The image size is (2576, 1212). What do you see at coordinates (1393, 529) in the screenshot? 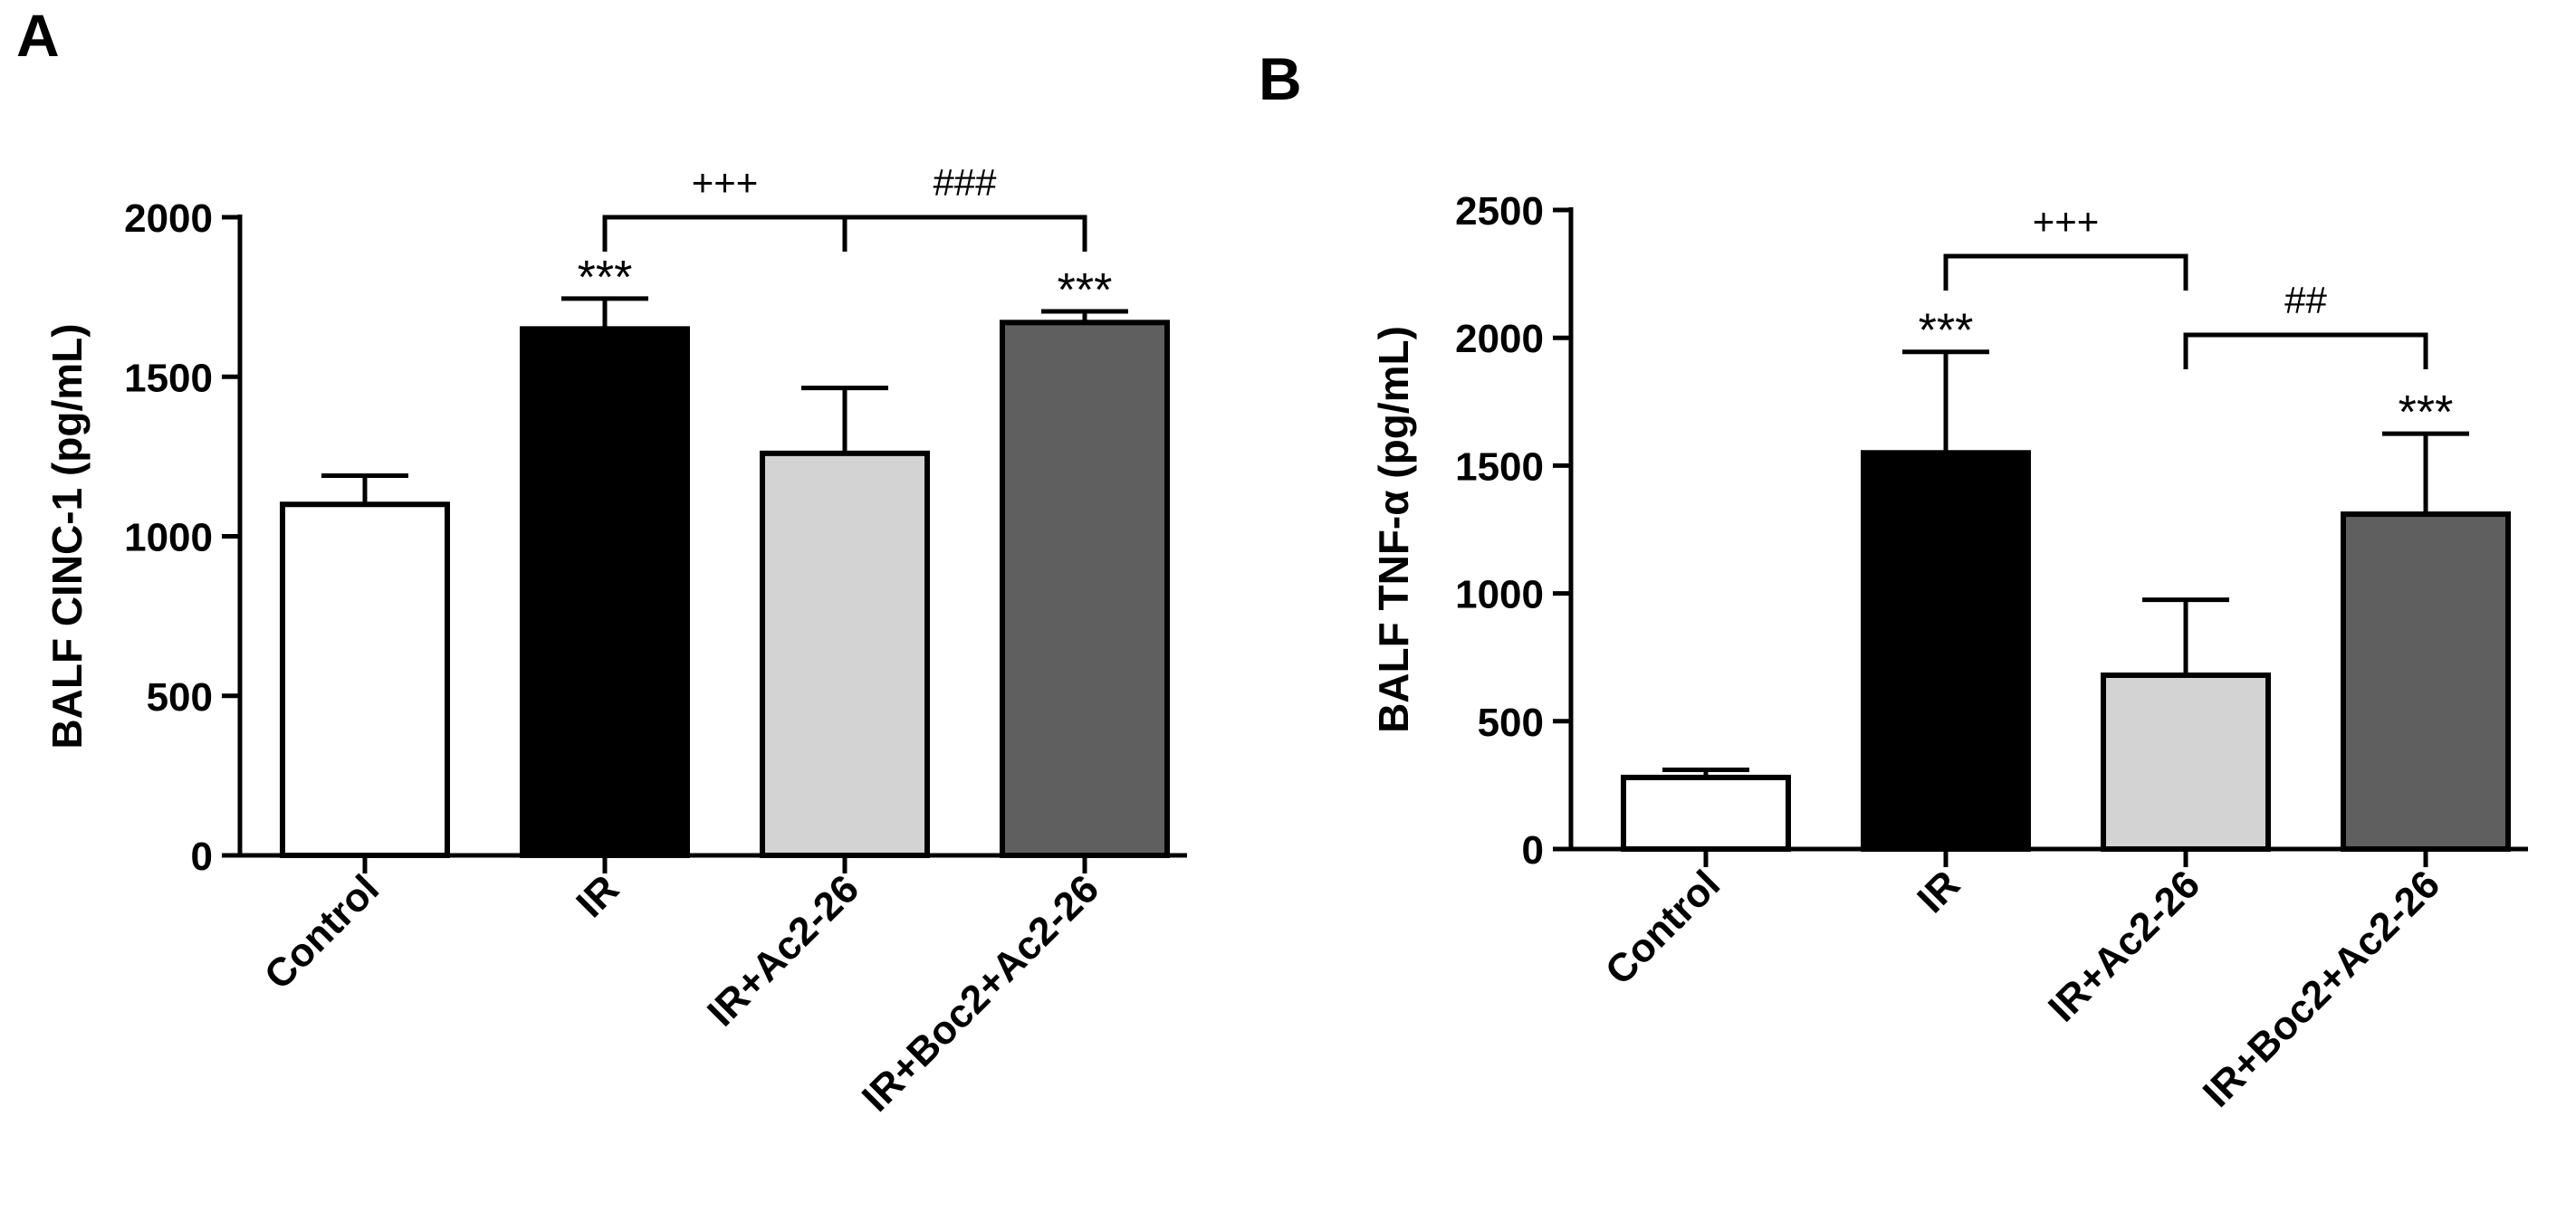
I see `y-axis-label: BALF TNF-α (pg/mL)` at bounding box center [1393, 529].